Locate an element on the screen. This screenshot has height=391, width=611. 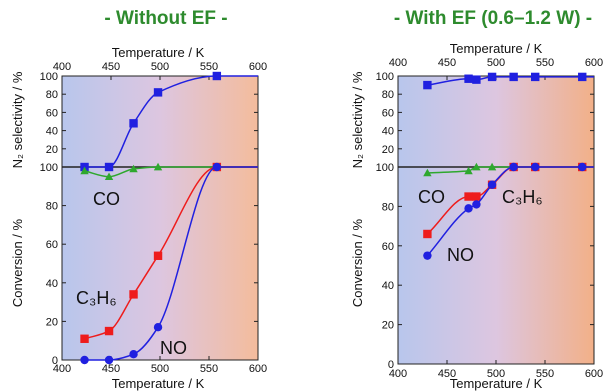
chart-left-bottom-xtick-label: 450 is located at coordinates (111, 369).